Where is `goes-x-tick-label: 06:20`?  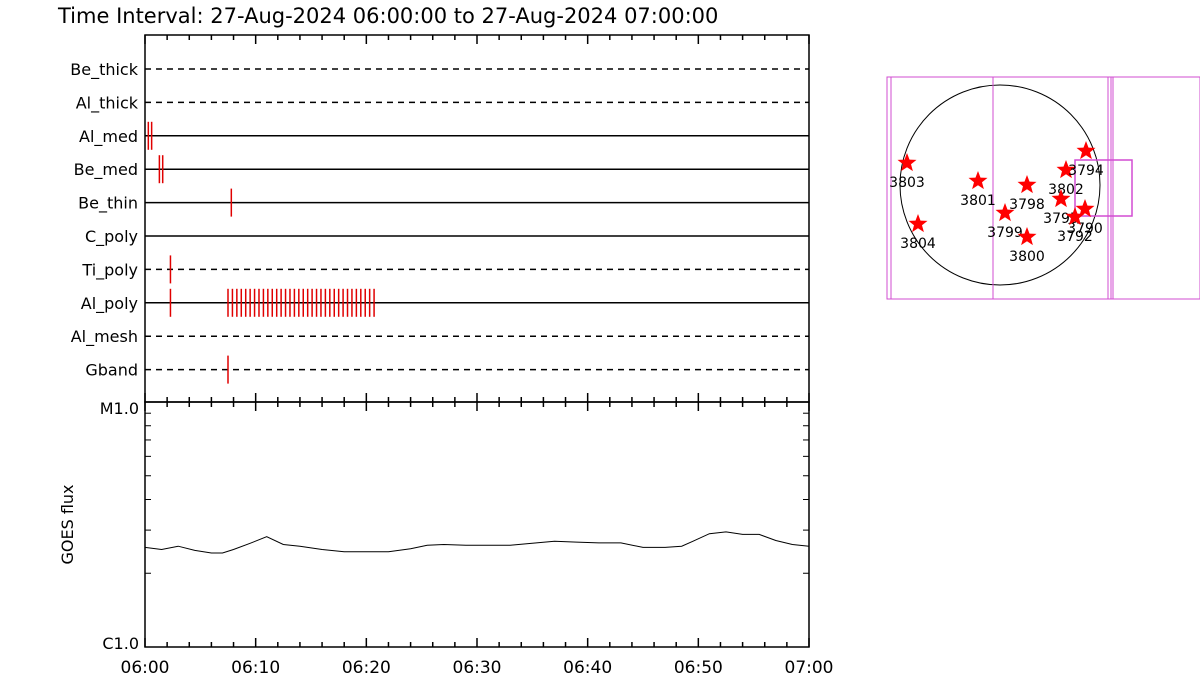 goes-x-tick-label: 06:20 is located at coordinates (366, 668).